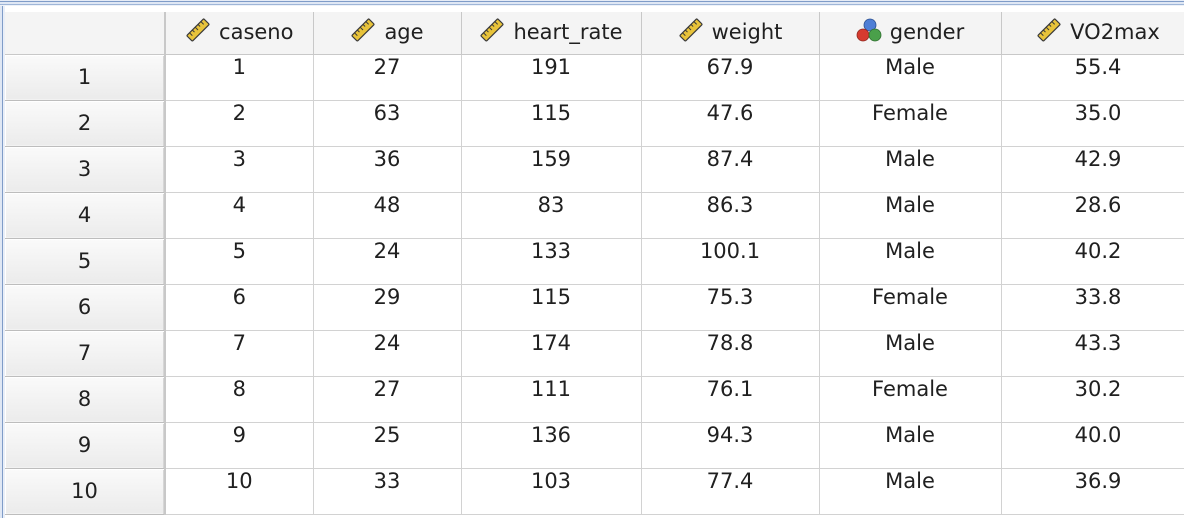 The image size is (1184, 518). What do you see at coordinates (198, 32) in the screenshot?
I see `ruler-icon` at bounding box center [198, 32].